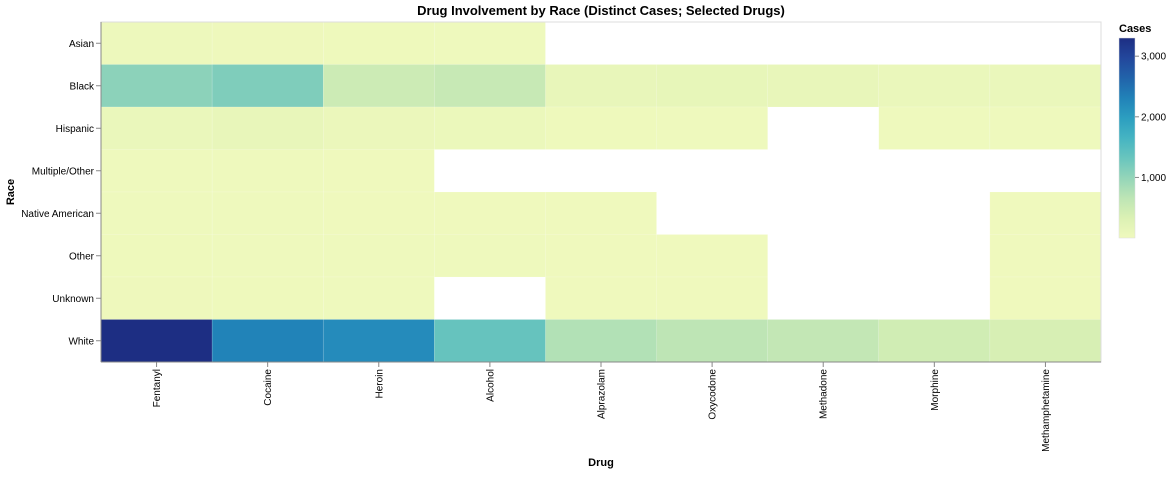  Describe the element at coordinates (11, 192) in the screenshot. I see `y-axis-title: Race` at that location.